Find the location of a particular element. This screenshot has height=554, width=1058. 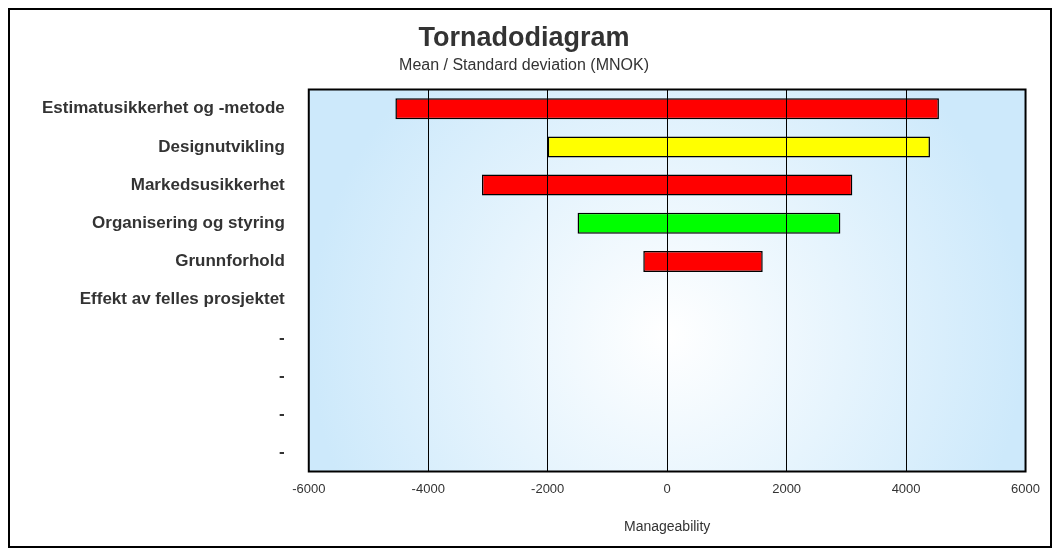

chart-subtitle: Mean / Standard deviation (MNOK) is located at coordinates (524, 65).